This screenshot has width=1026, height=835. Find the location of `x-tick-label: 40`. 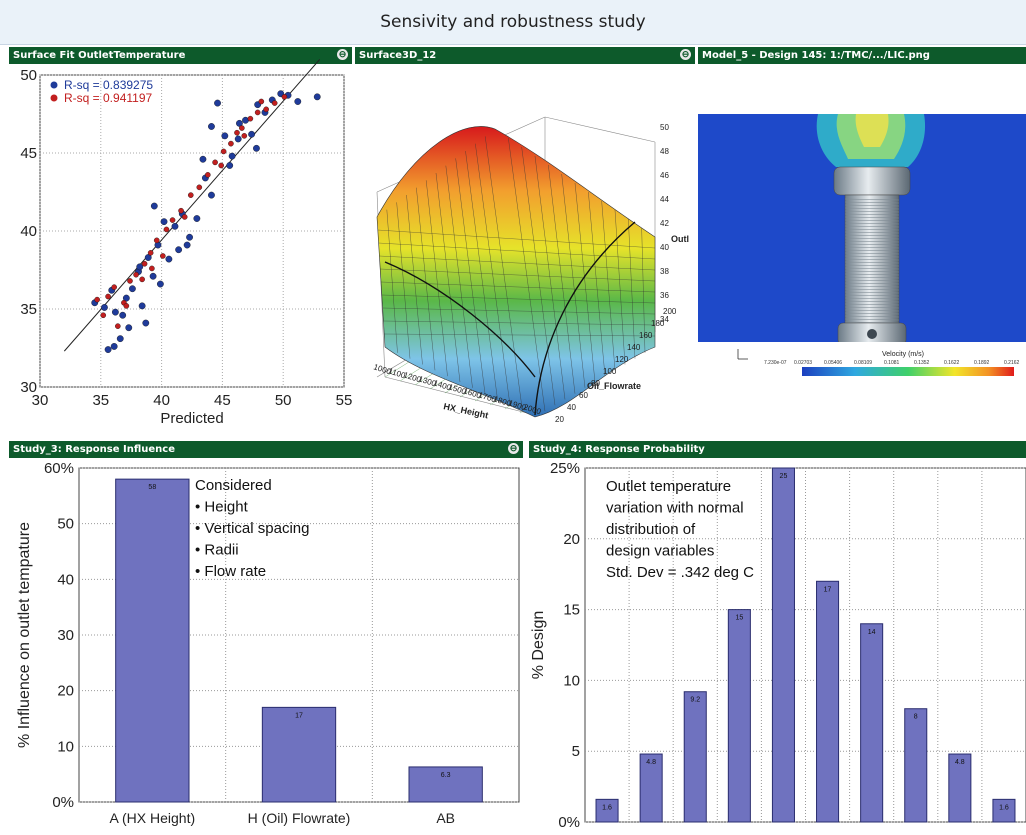

x-tick-label: 40 is located at coordinates (161, 400).